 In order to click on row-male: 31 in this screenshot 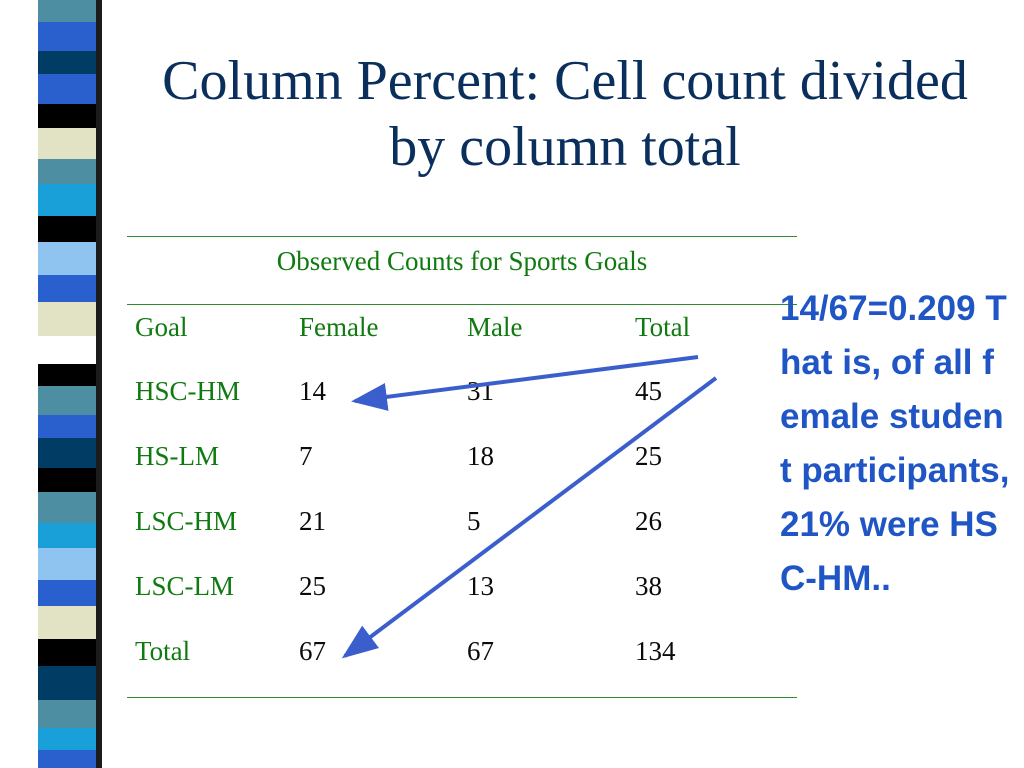, I will do `click(480, 391)`.